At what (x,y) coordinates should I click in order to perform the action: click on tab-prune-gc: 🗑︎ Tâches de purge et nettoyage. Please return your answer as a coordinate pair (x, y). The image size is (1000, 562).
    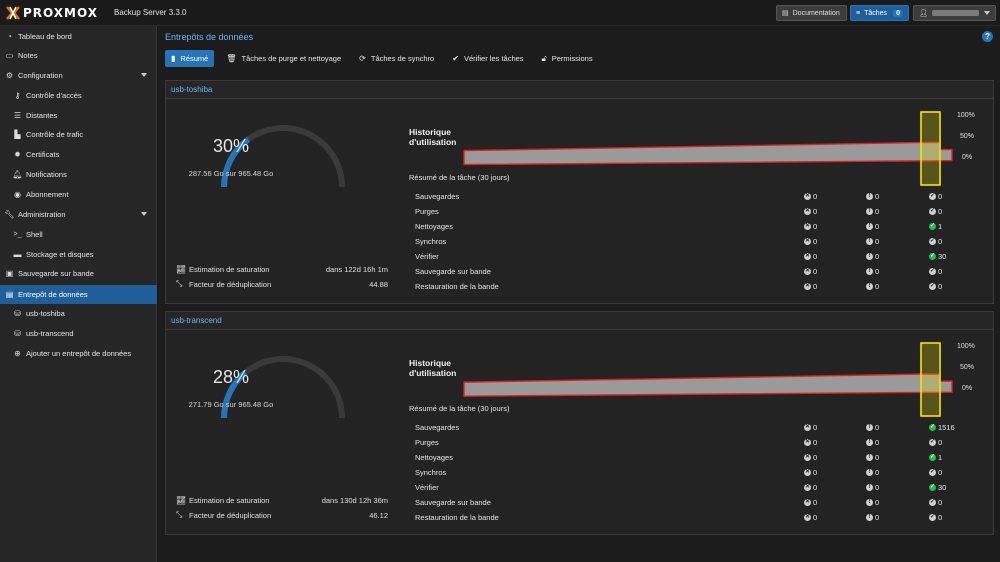
    Looking at the image, I should click on (284, 58).